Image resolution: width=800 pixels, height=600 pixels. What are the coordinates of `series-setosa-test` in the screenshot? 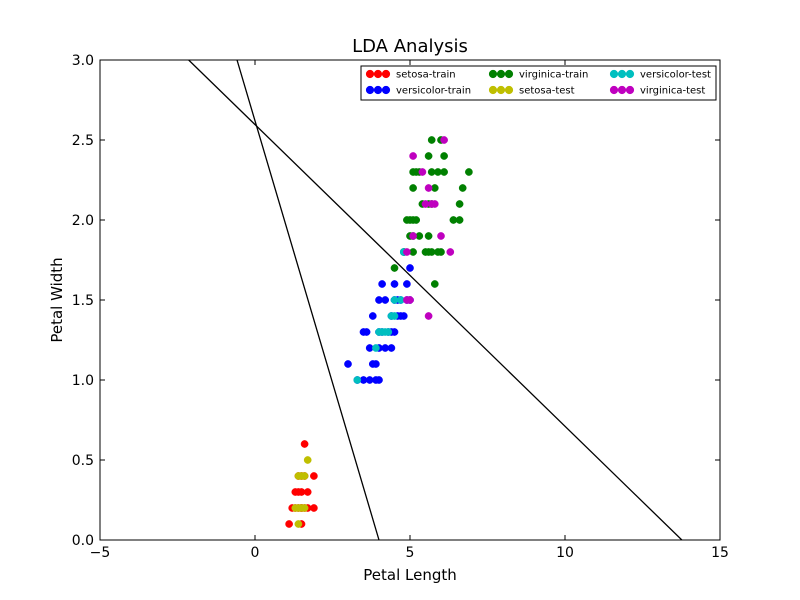 It's located at (301, 492).